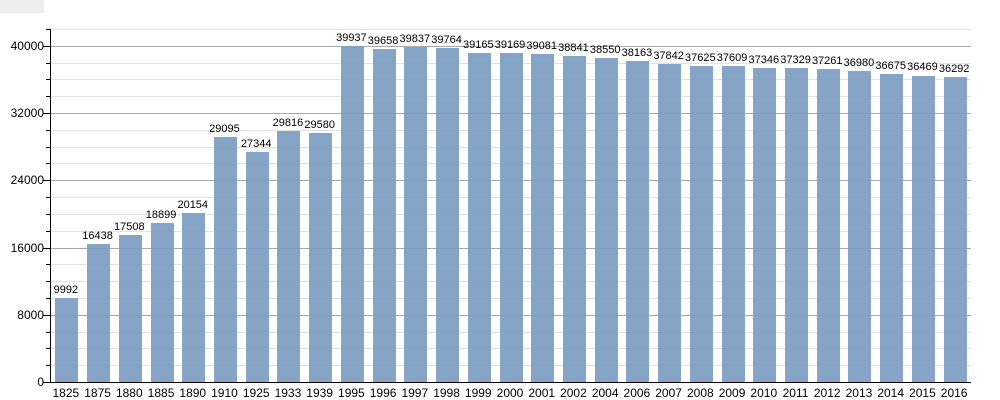  I want to click on x-axis-label: 2011, so click(795, 393).